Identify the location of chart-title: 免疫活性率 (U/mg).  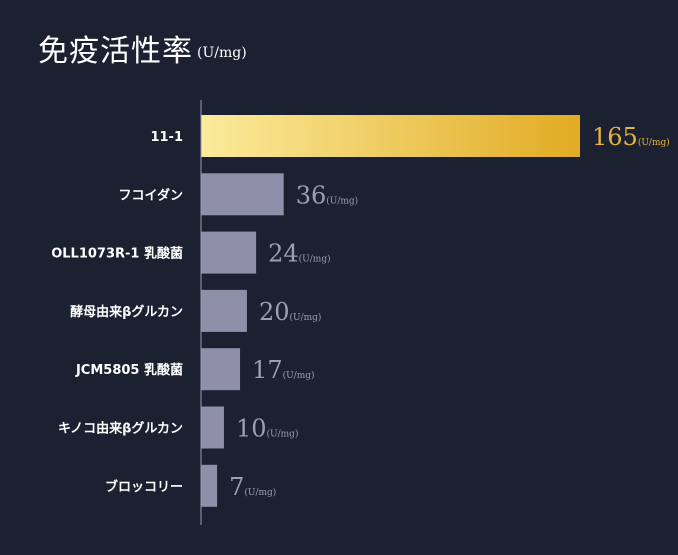
(142, 48).